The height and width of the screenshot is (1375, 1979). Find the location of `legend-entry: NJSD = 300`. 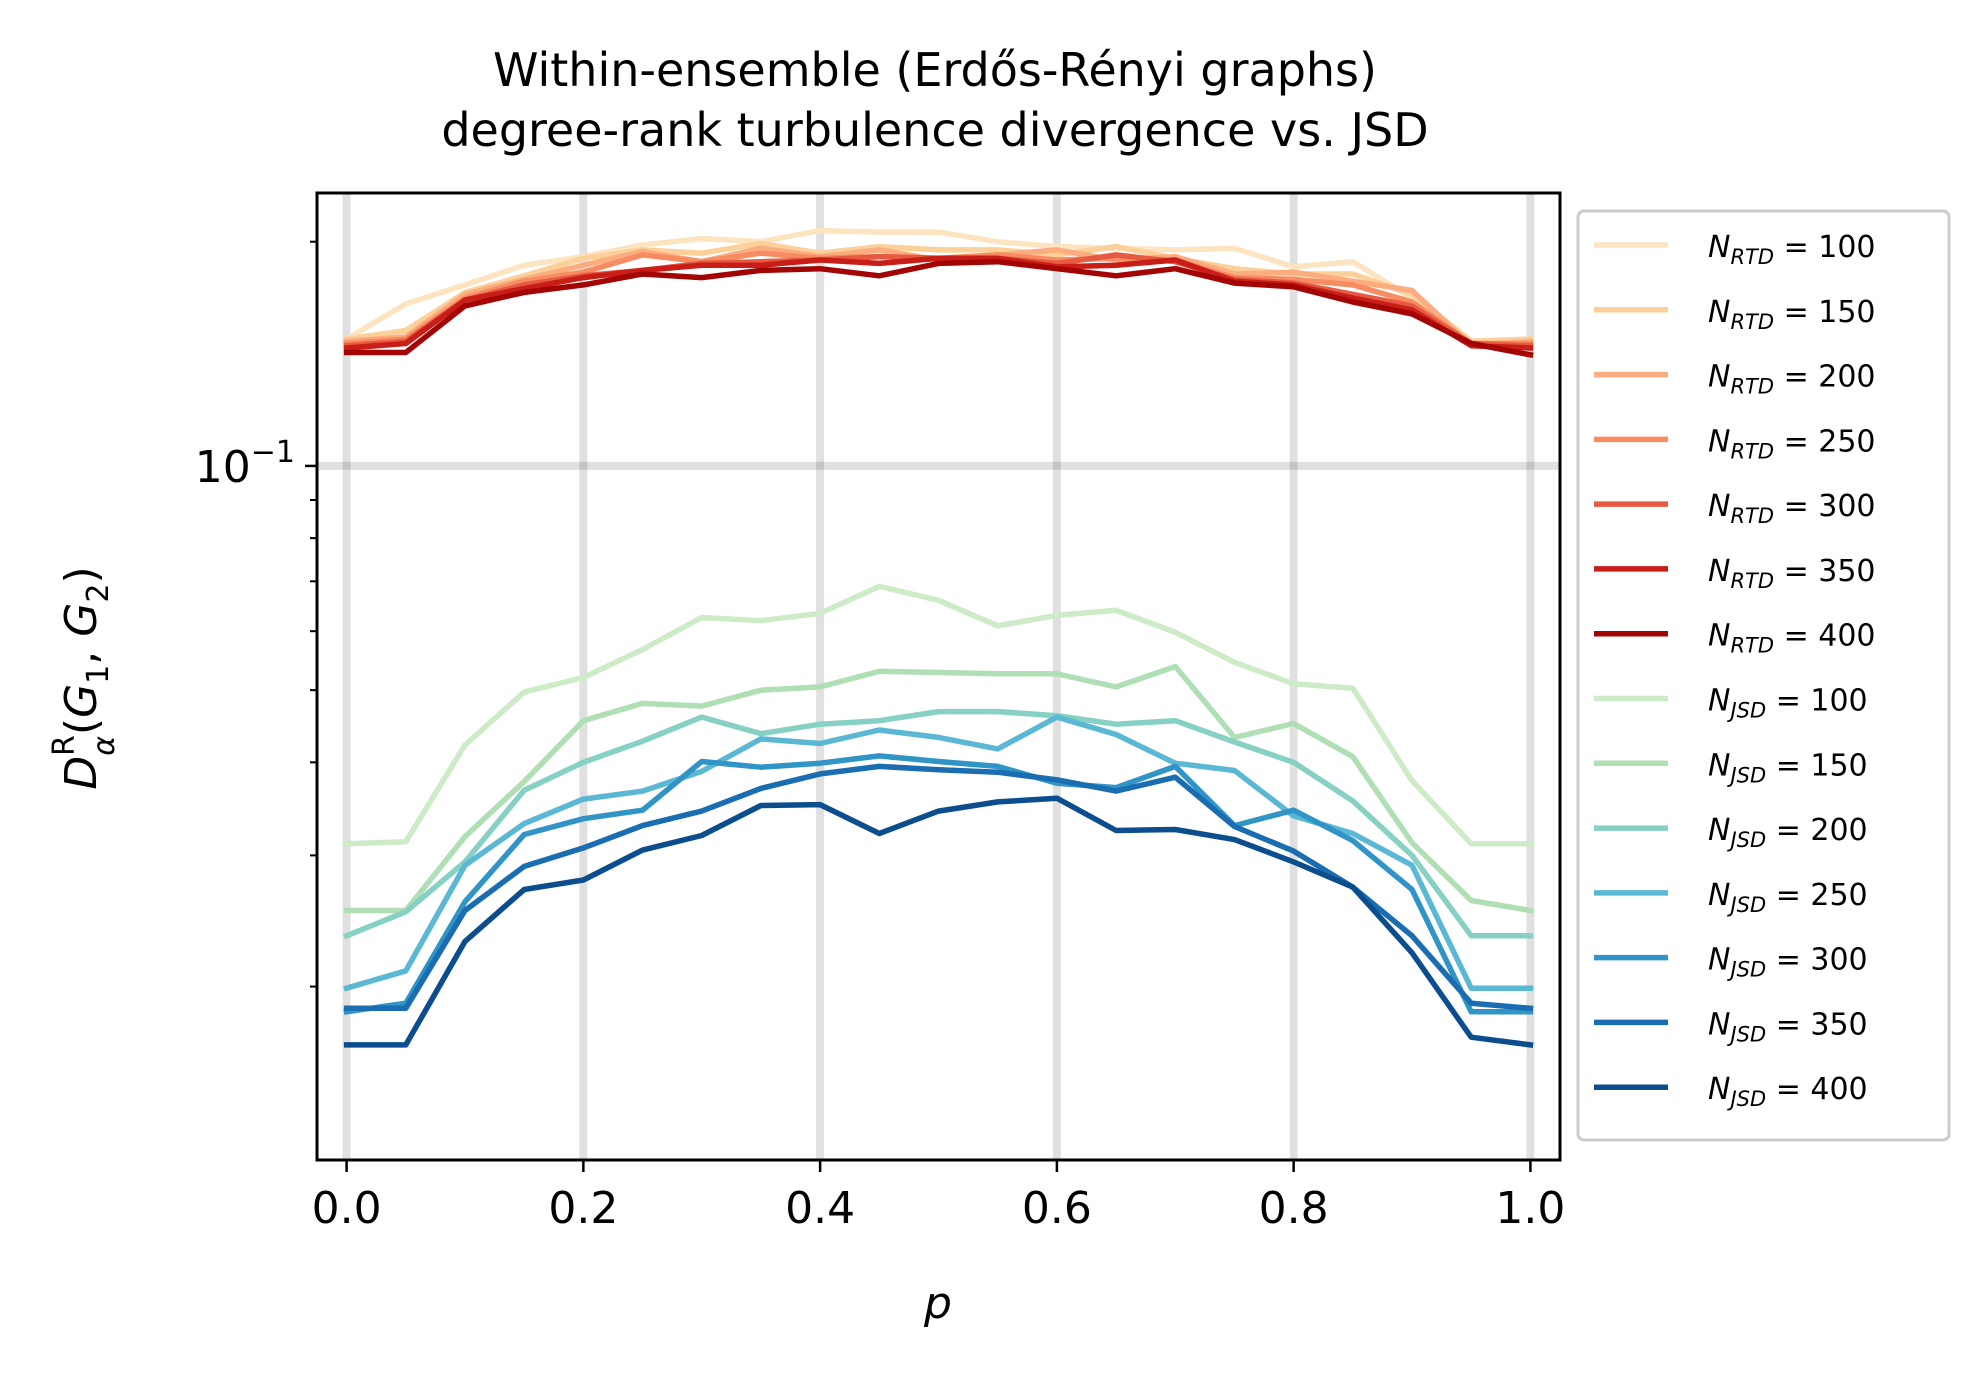

legend-entry: NJSD = 300 is located at coordinates (1788, 962).